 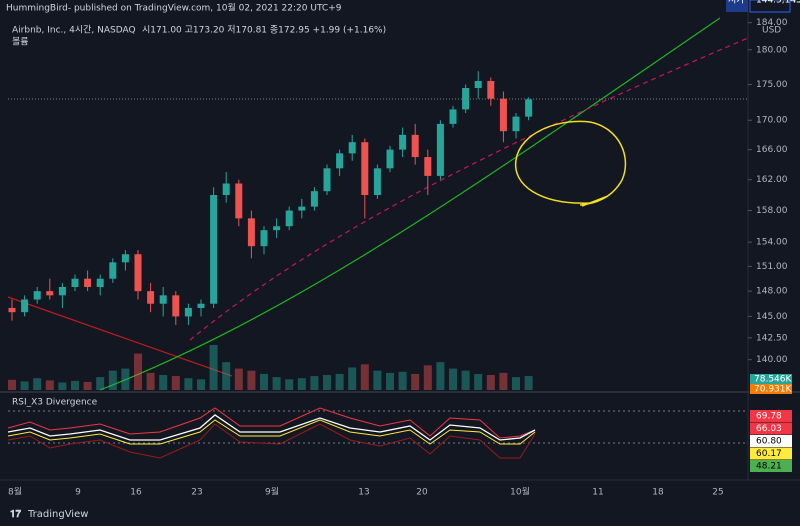 I want to click on x-tick-label: 23, so click(x=196, y=493).